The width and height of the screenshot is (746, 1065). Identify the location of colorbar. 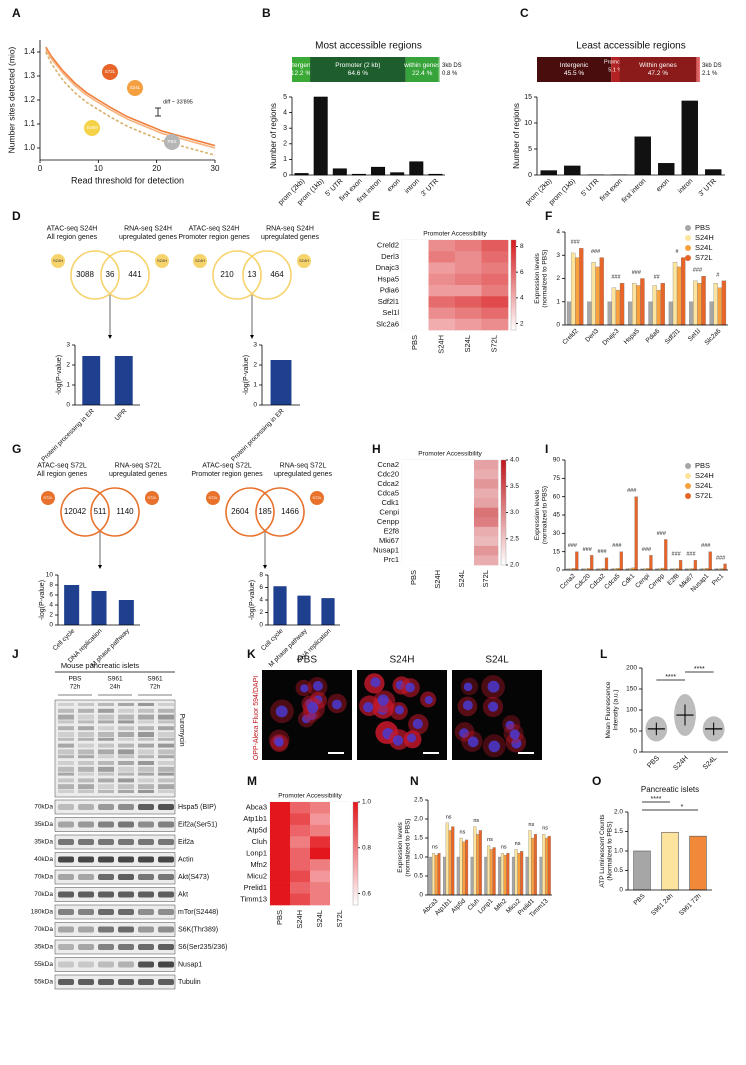
(355, 853).